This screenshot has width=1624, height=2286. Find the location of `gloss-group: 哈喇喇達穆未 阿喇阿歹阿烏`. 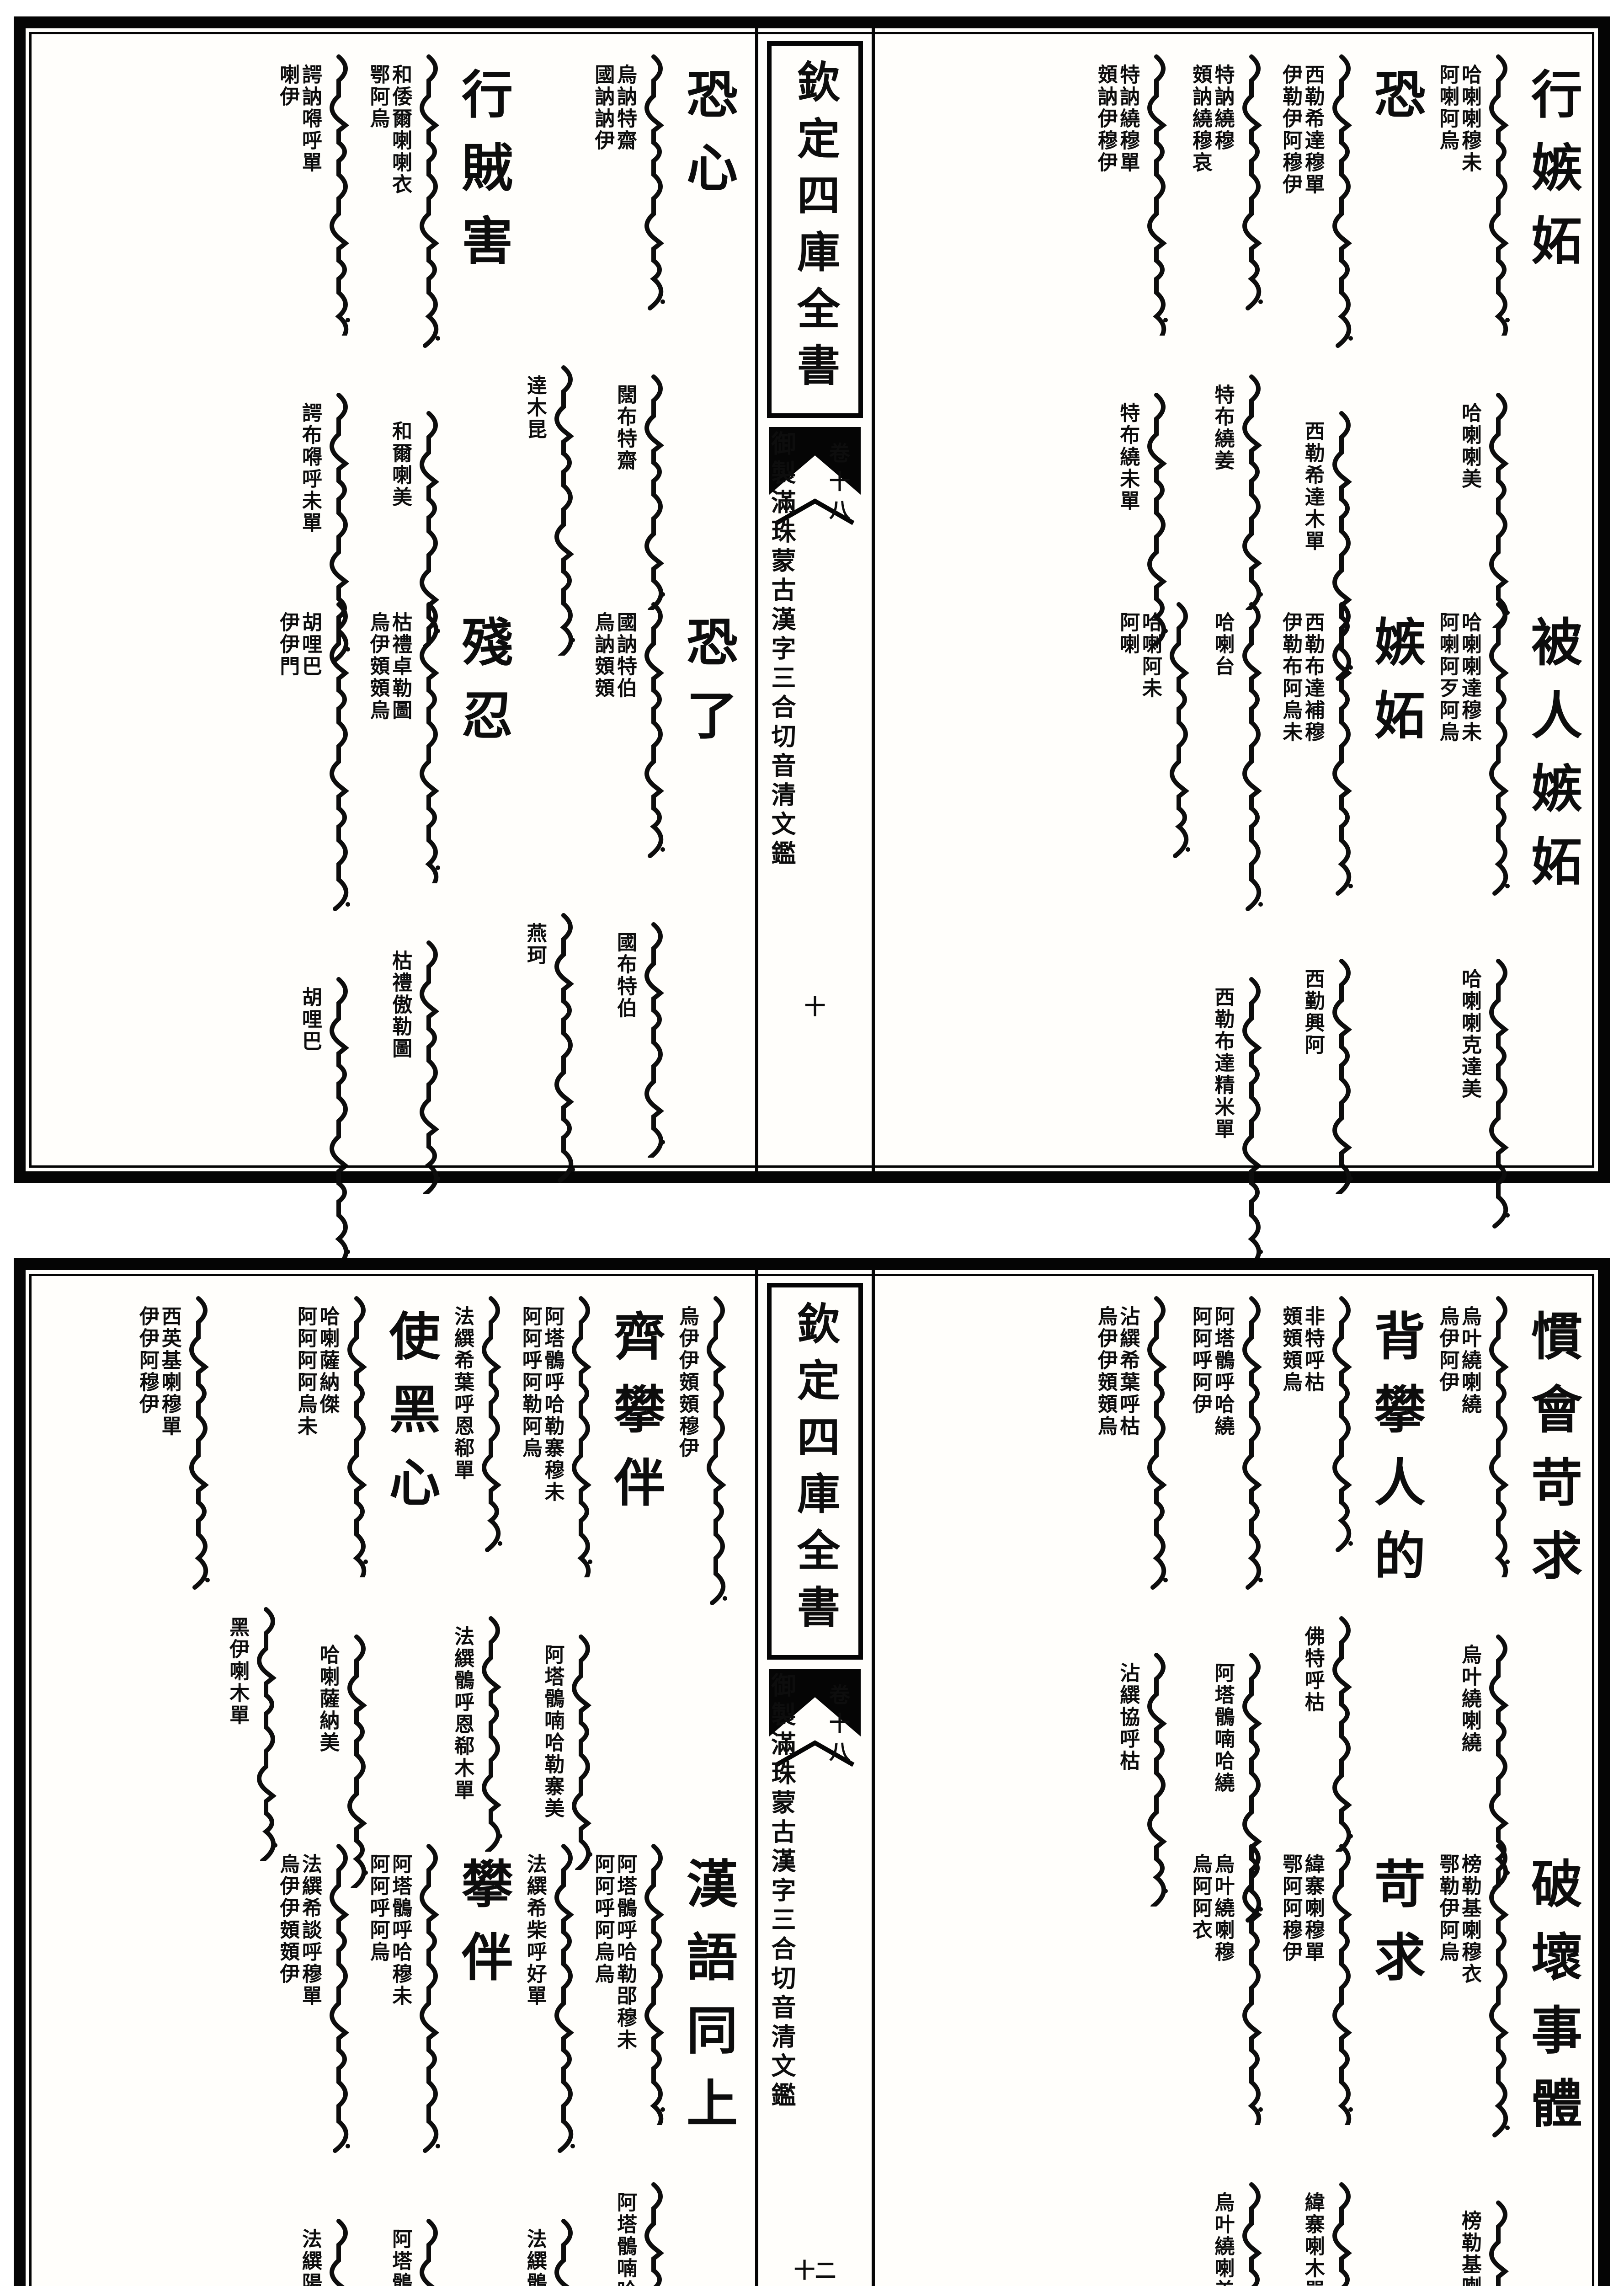

gloss-group: 哈喇喇達穆未 阿喇阿歹阿烏 is located at coordinates (1458, 677).